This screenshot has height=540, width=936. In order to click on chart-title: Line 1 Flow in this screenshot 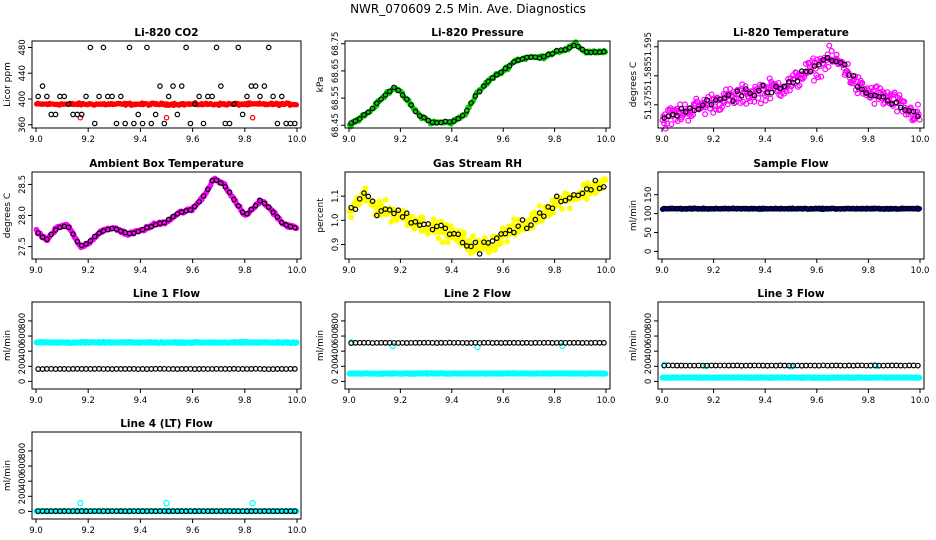, I will do `click(166, 294)`.